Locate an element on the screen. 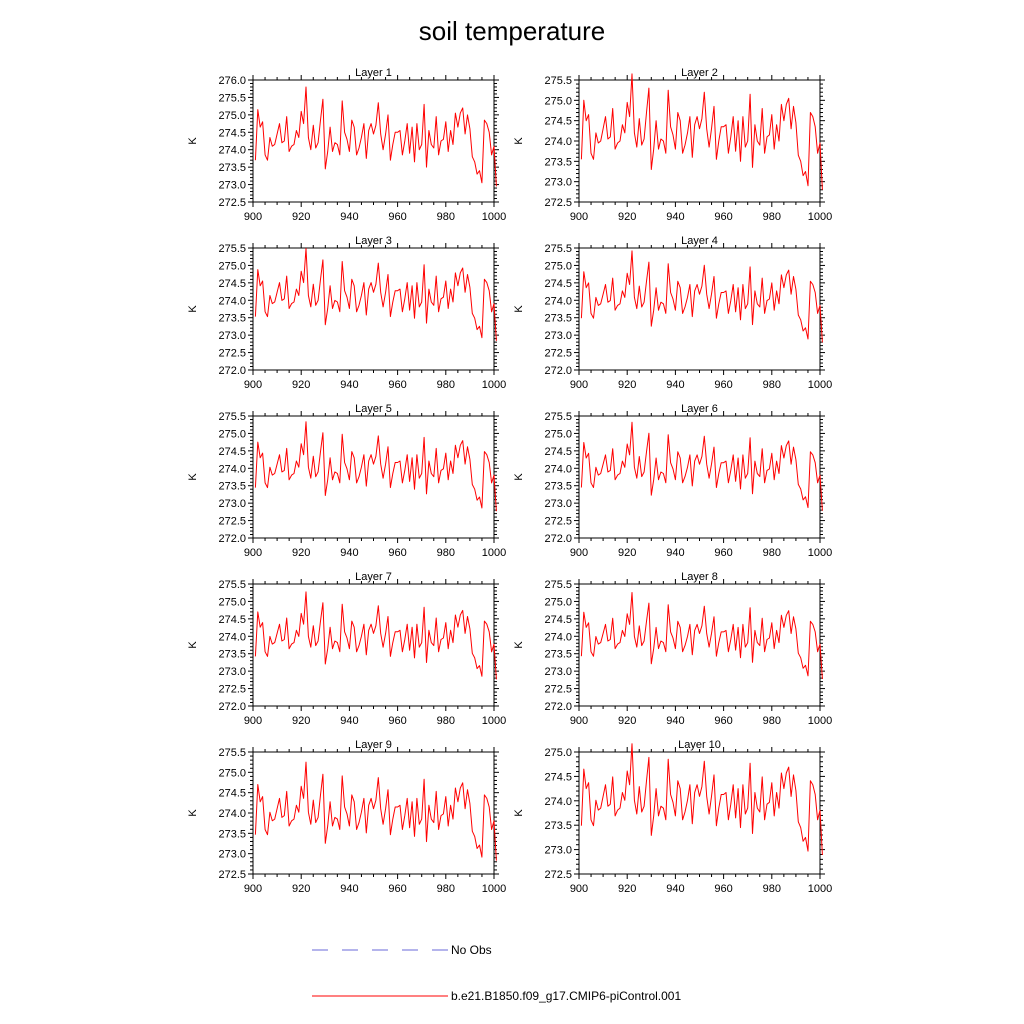 The width and height of the screenshot is (1024, 1024). panel-title: Layer 3 is located at coordinates (373, 241).